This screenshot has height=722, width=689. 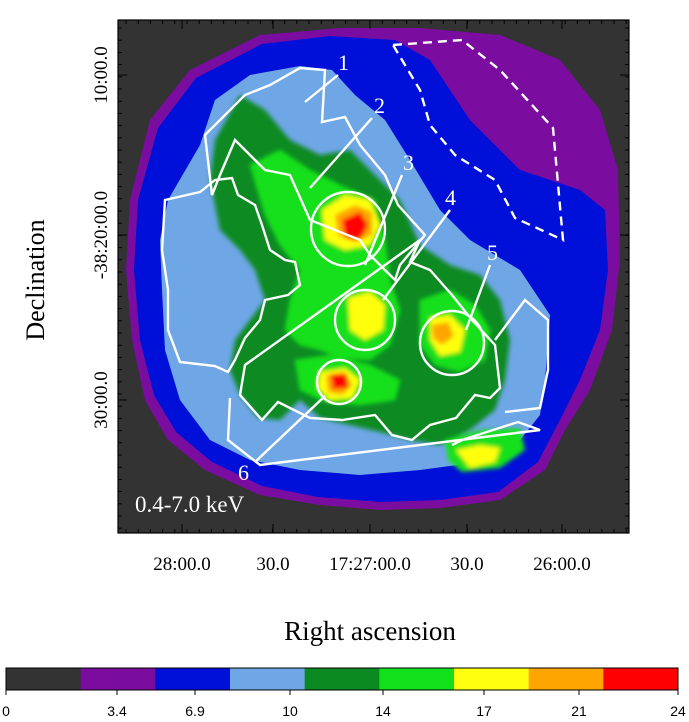 I want to click on colorbar-tick-label: 6.9, so click(x=195, y=711).